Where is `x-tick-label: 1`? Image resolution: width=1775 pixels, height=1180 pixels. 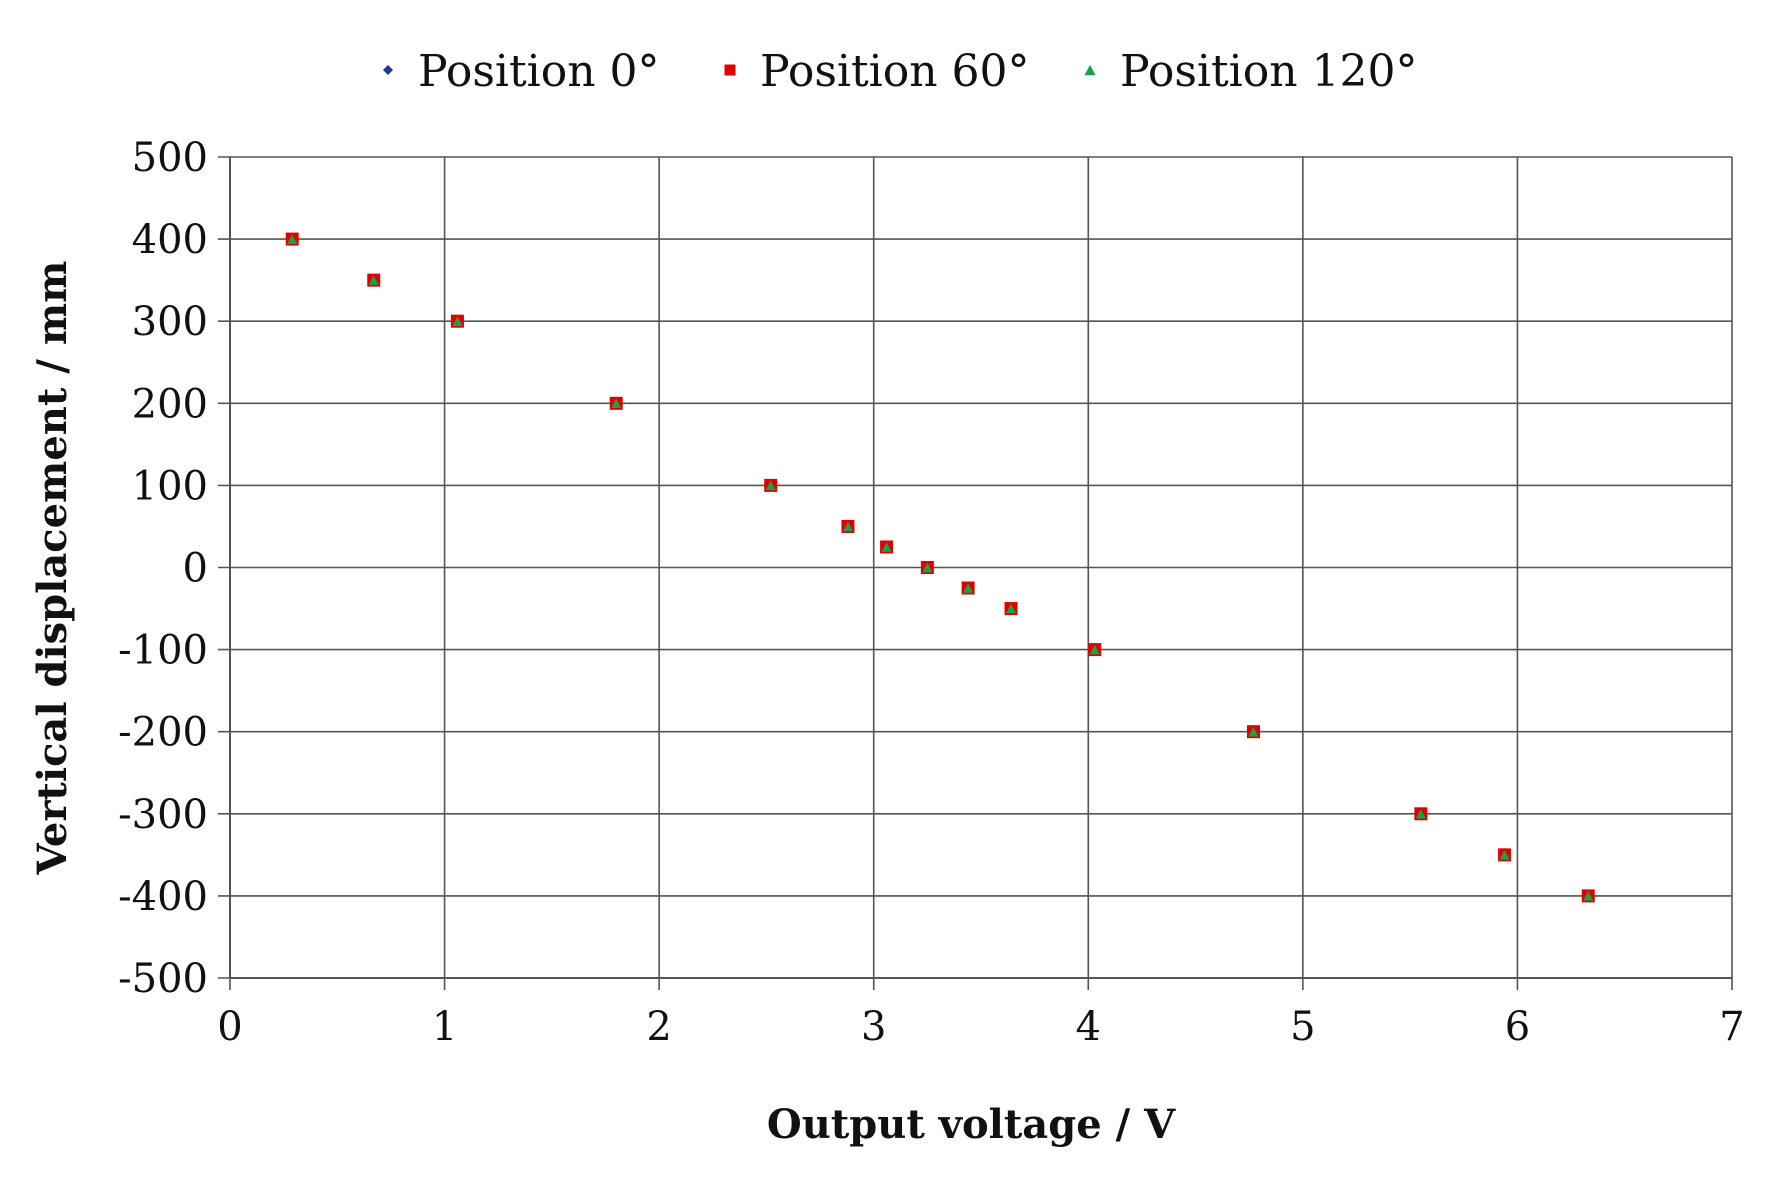
x-tick-label: 1 is located at coordinates (444, 1027).